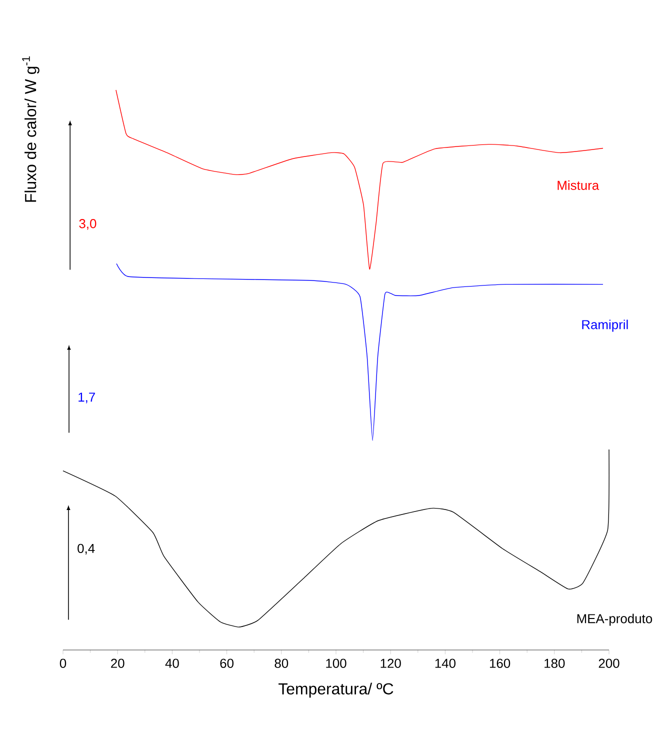 Image resolution: width=671 pixels, height=729 pixels. Describe the element at coordinates (614, 620) in the screenshot. I see `series-label: MEA-produto` at that location.